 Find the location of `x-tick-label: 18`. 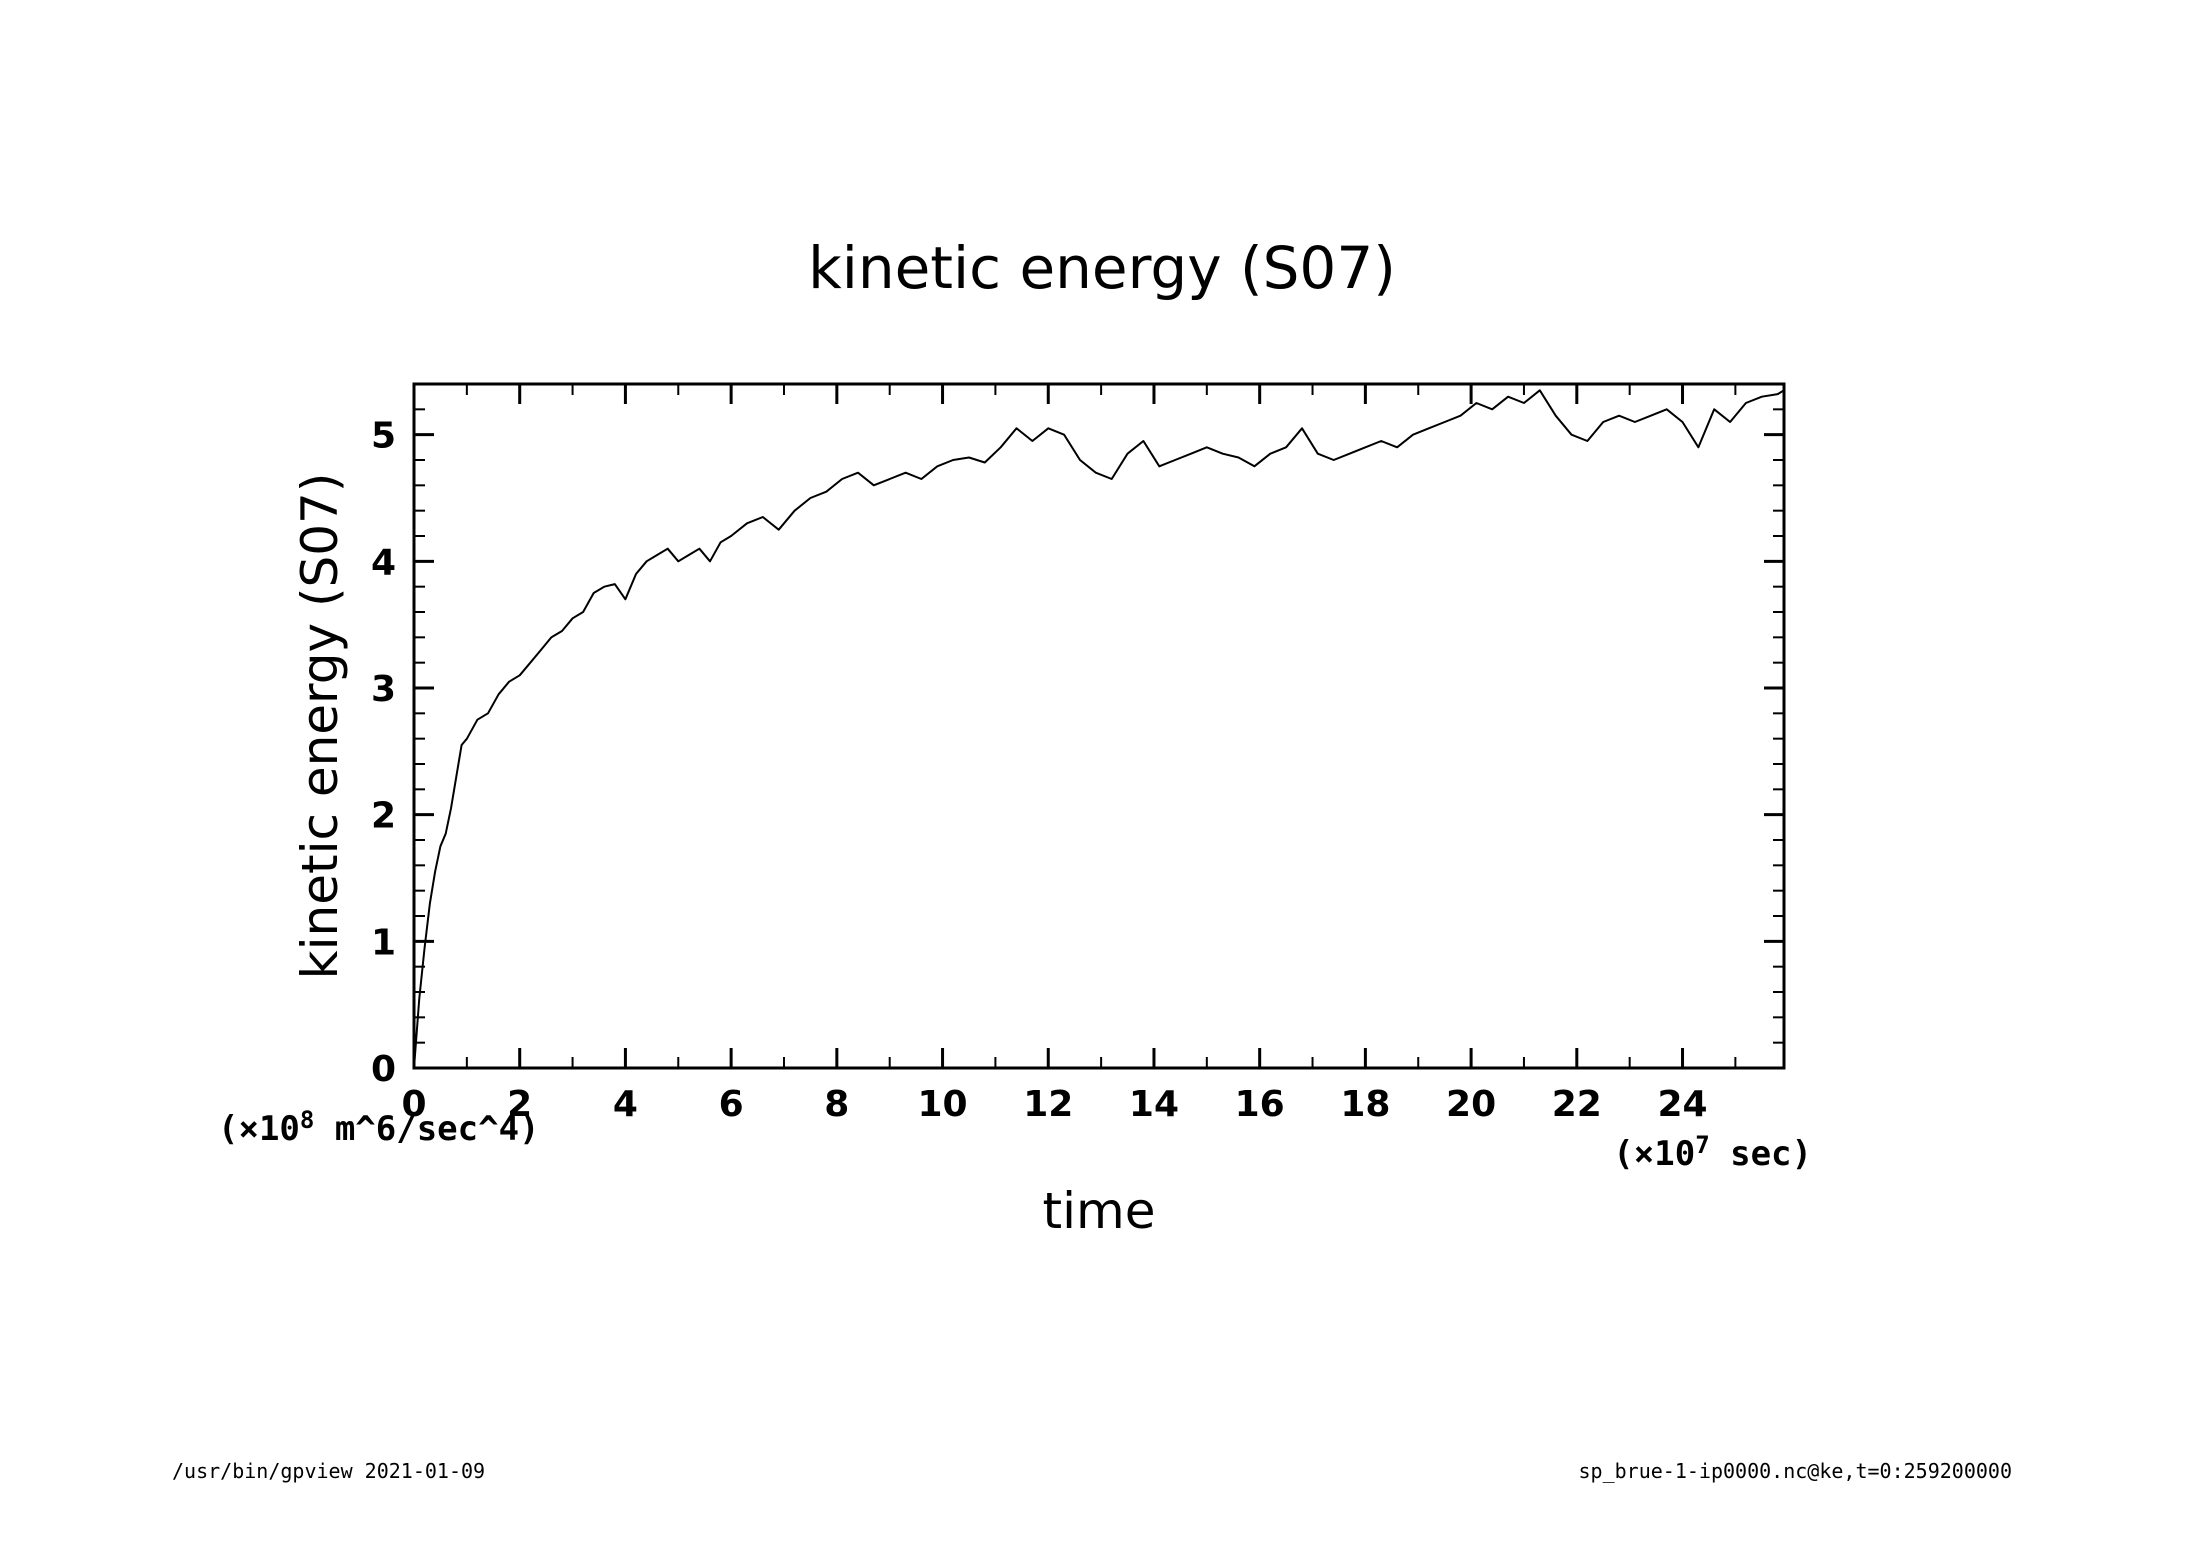

x-tick-label: 18 is located at coordinates (1365, 1104).